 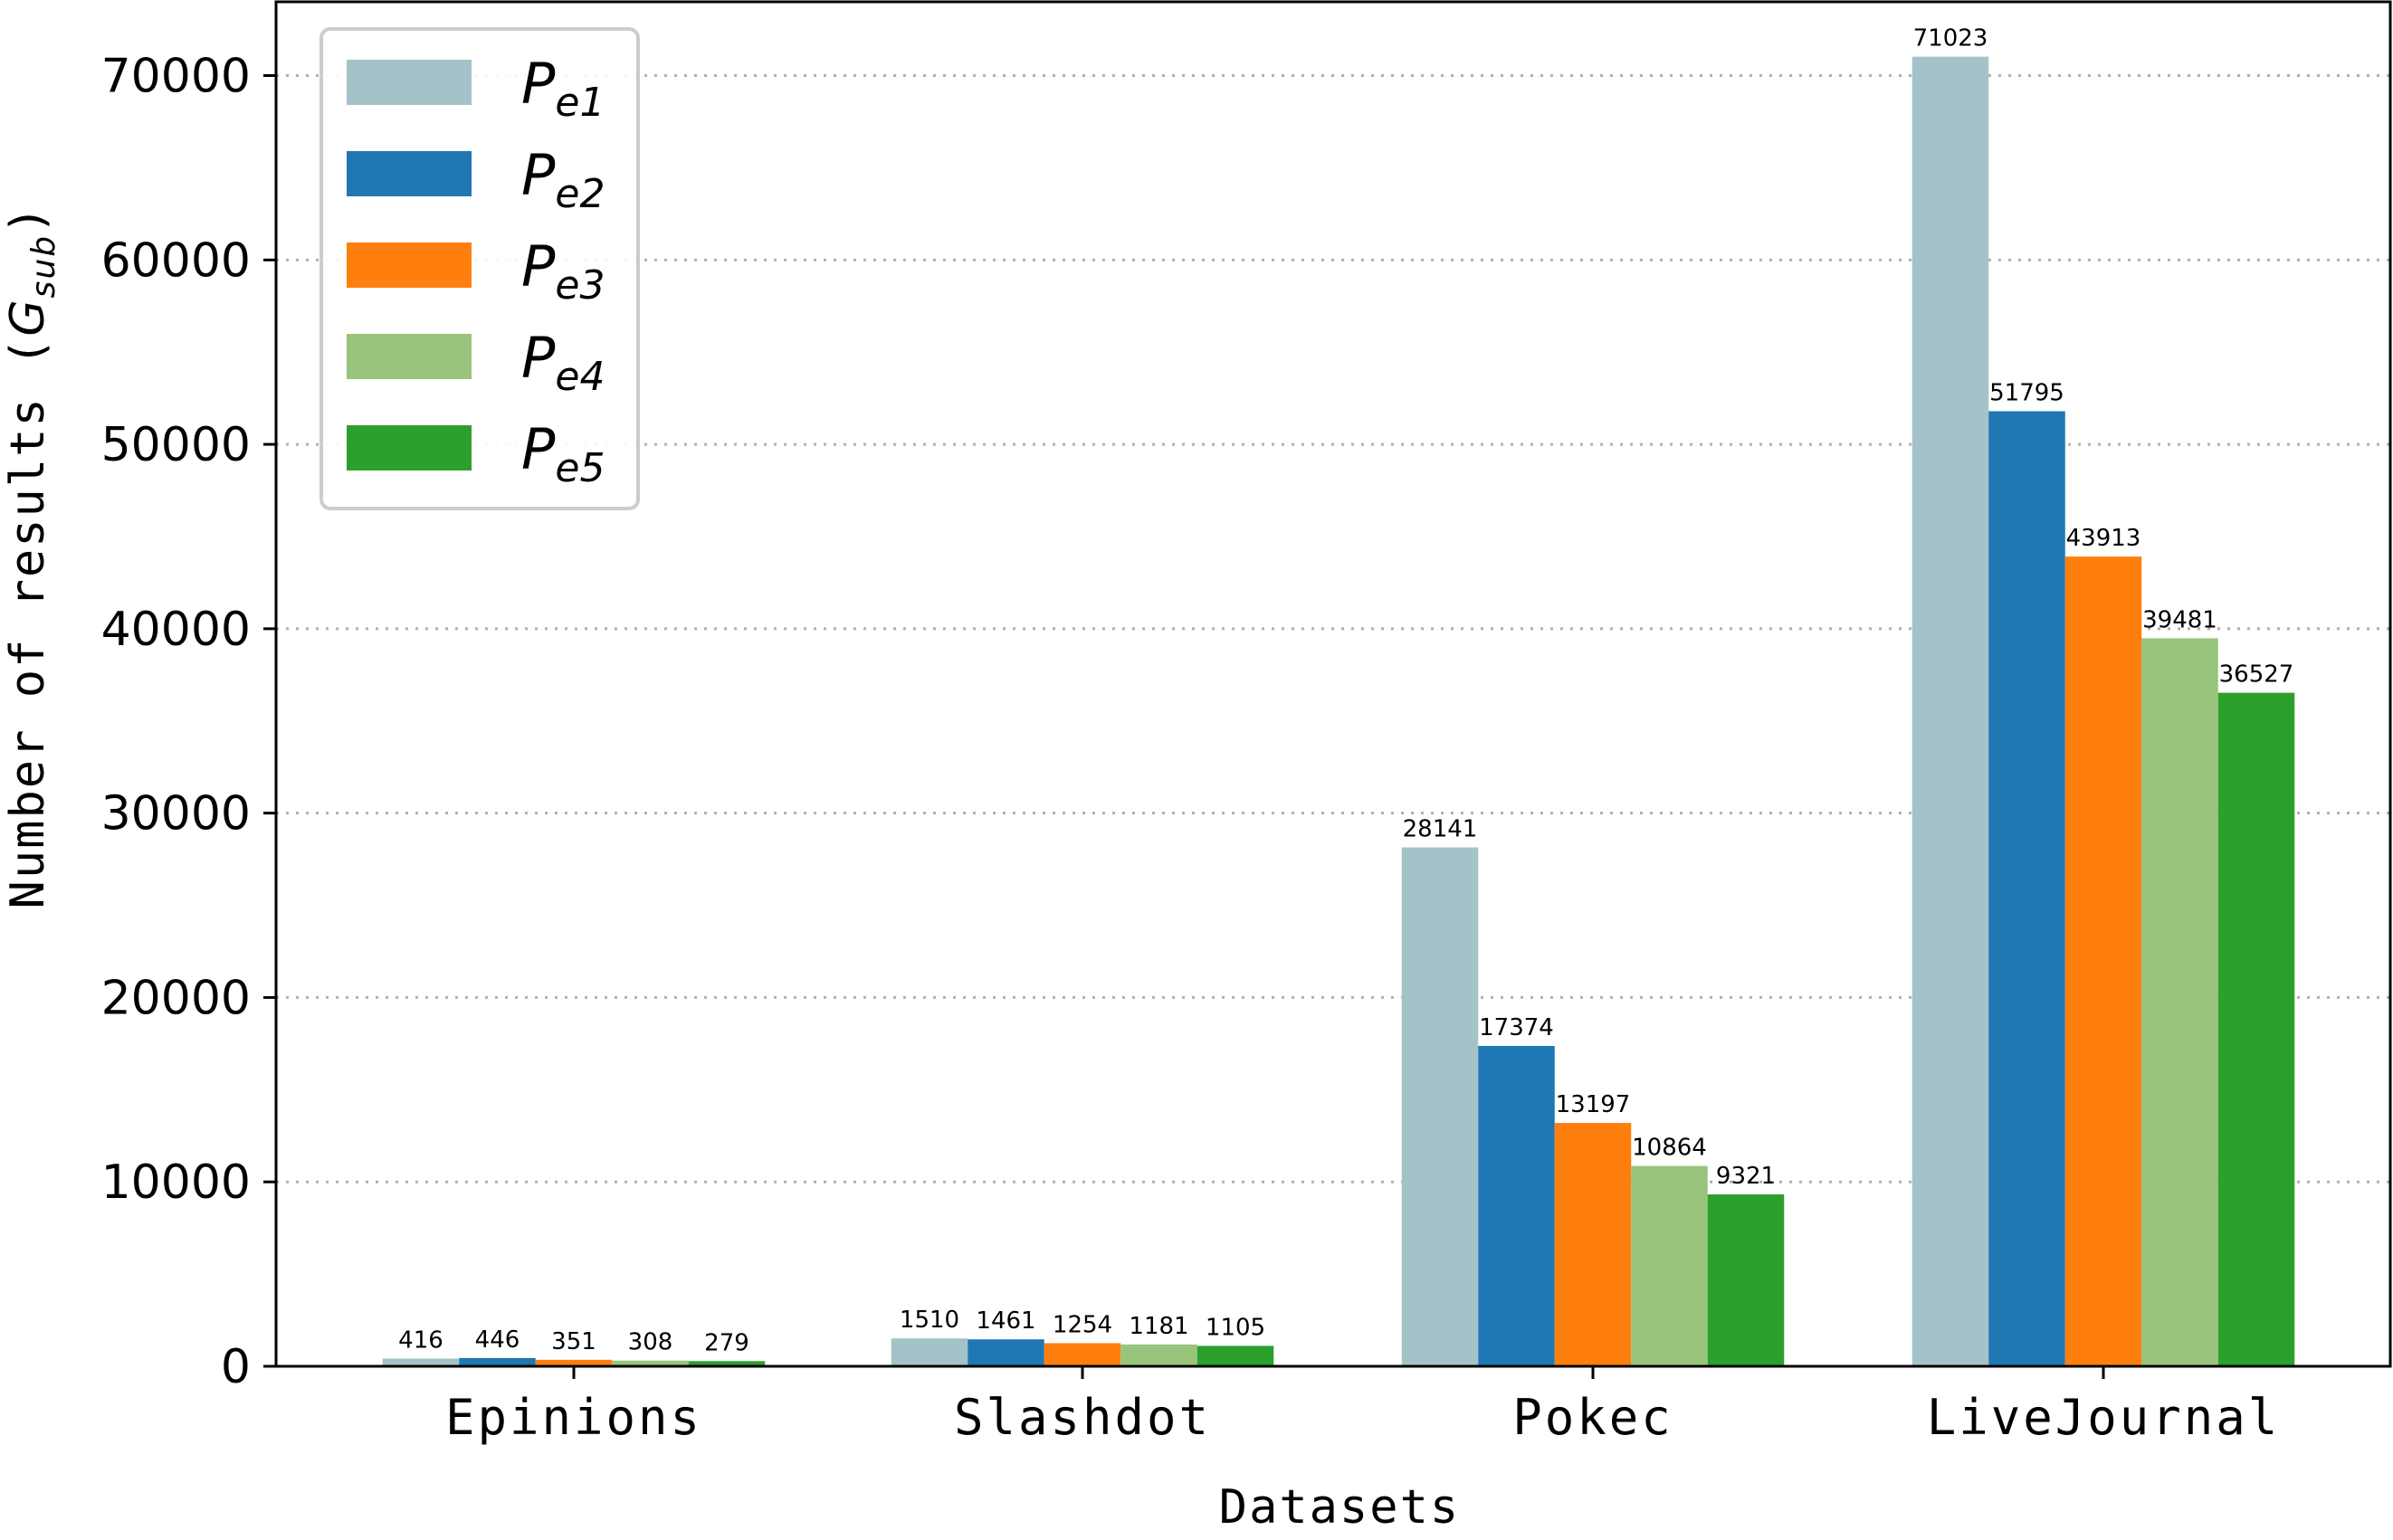 I want to click on bar-livejournal-e4, so click(x=2179, y=1002).